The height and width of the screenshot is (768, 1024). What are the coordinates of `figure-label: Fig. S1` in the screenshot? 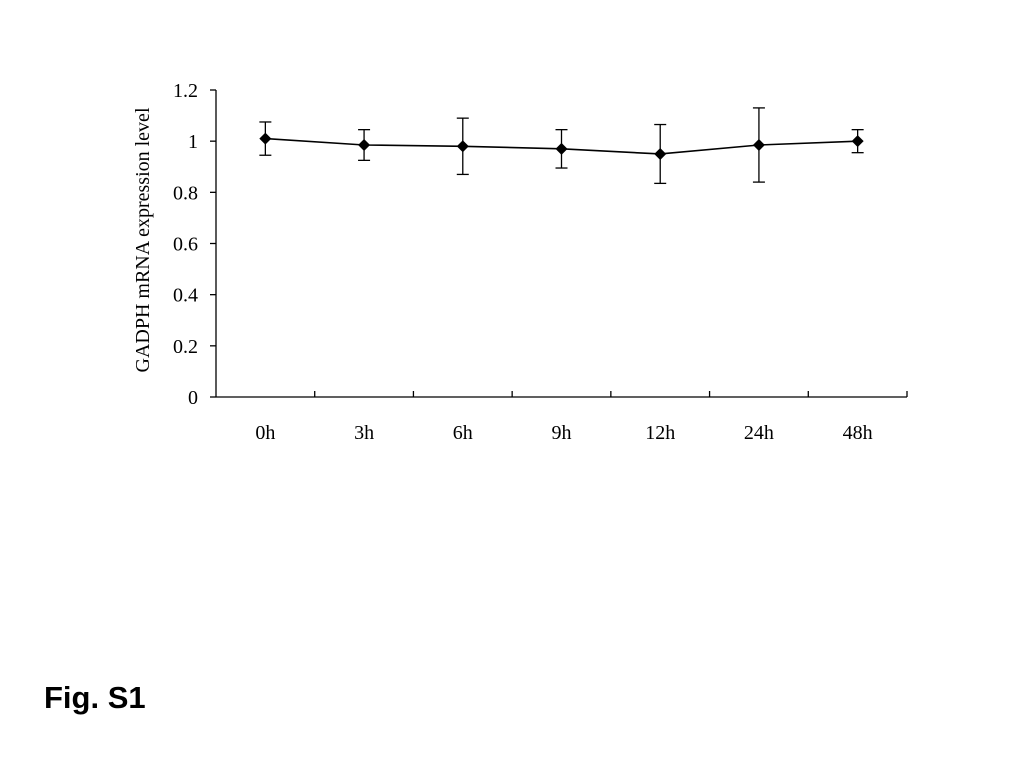 It's located at (95, 697).